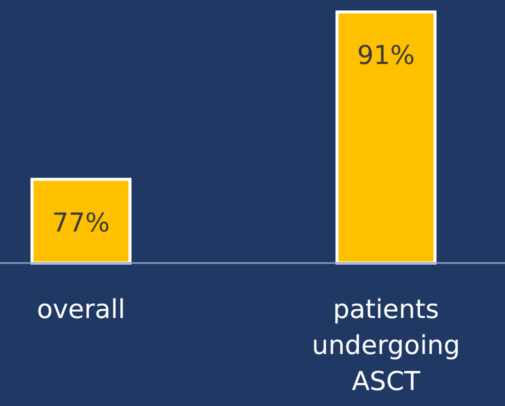 This screenshot has height=406, width=505. Describe the element at coordinates (386, 55) in the screenshot. I see `data-label: 91%` at that location.